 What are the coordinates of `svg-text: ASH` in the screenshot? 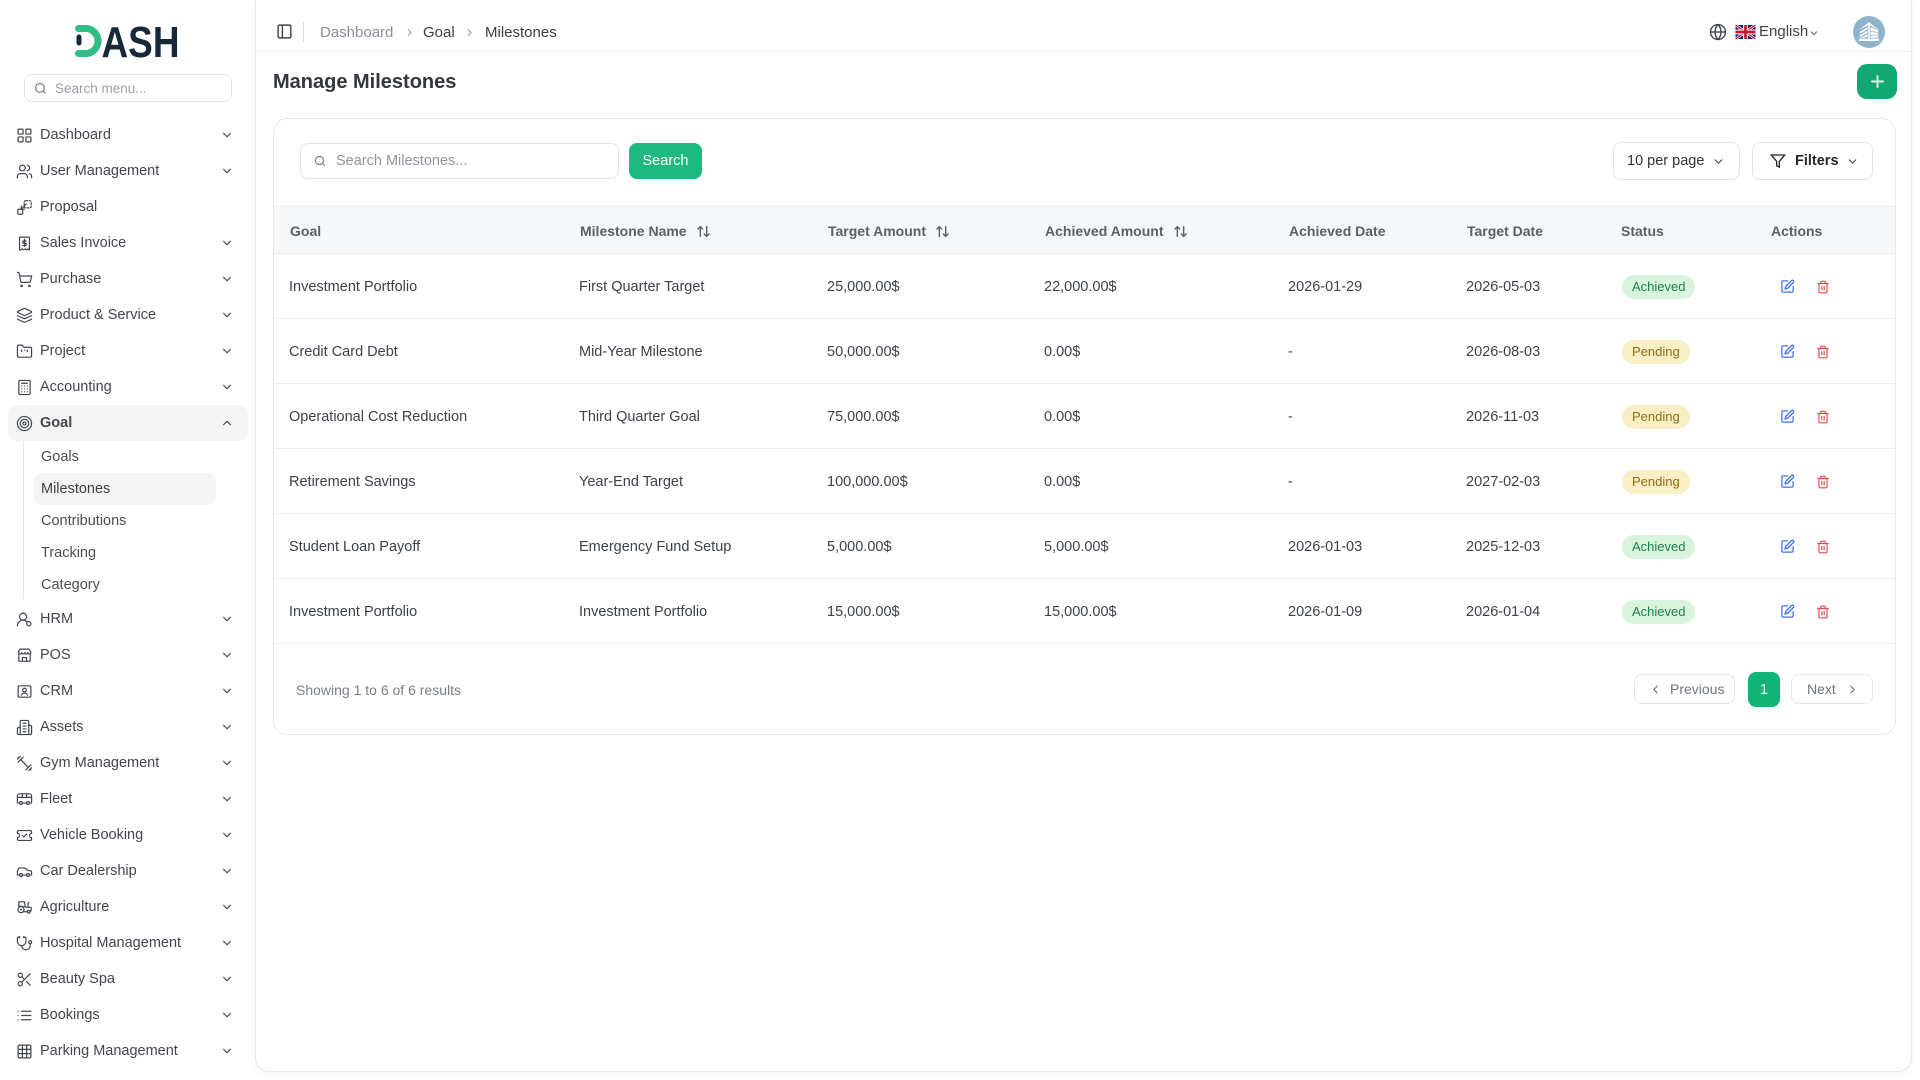 It's located at (141, 41).